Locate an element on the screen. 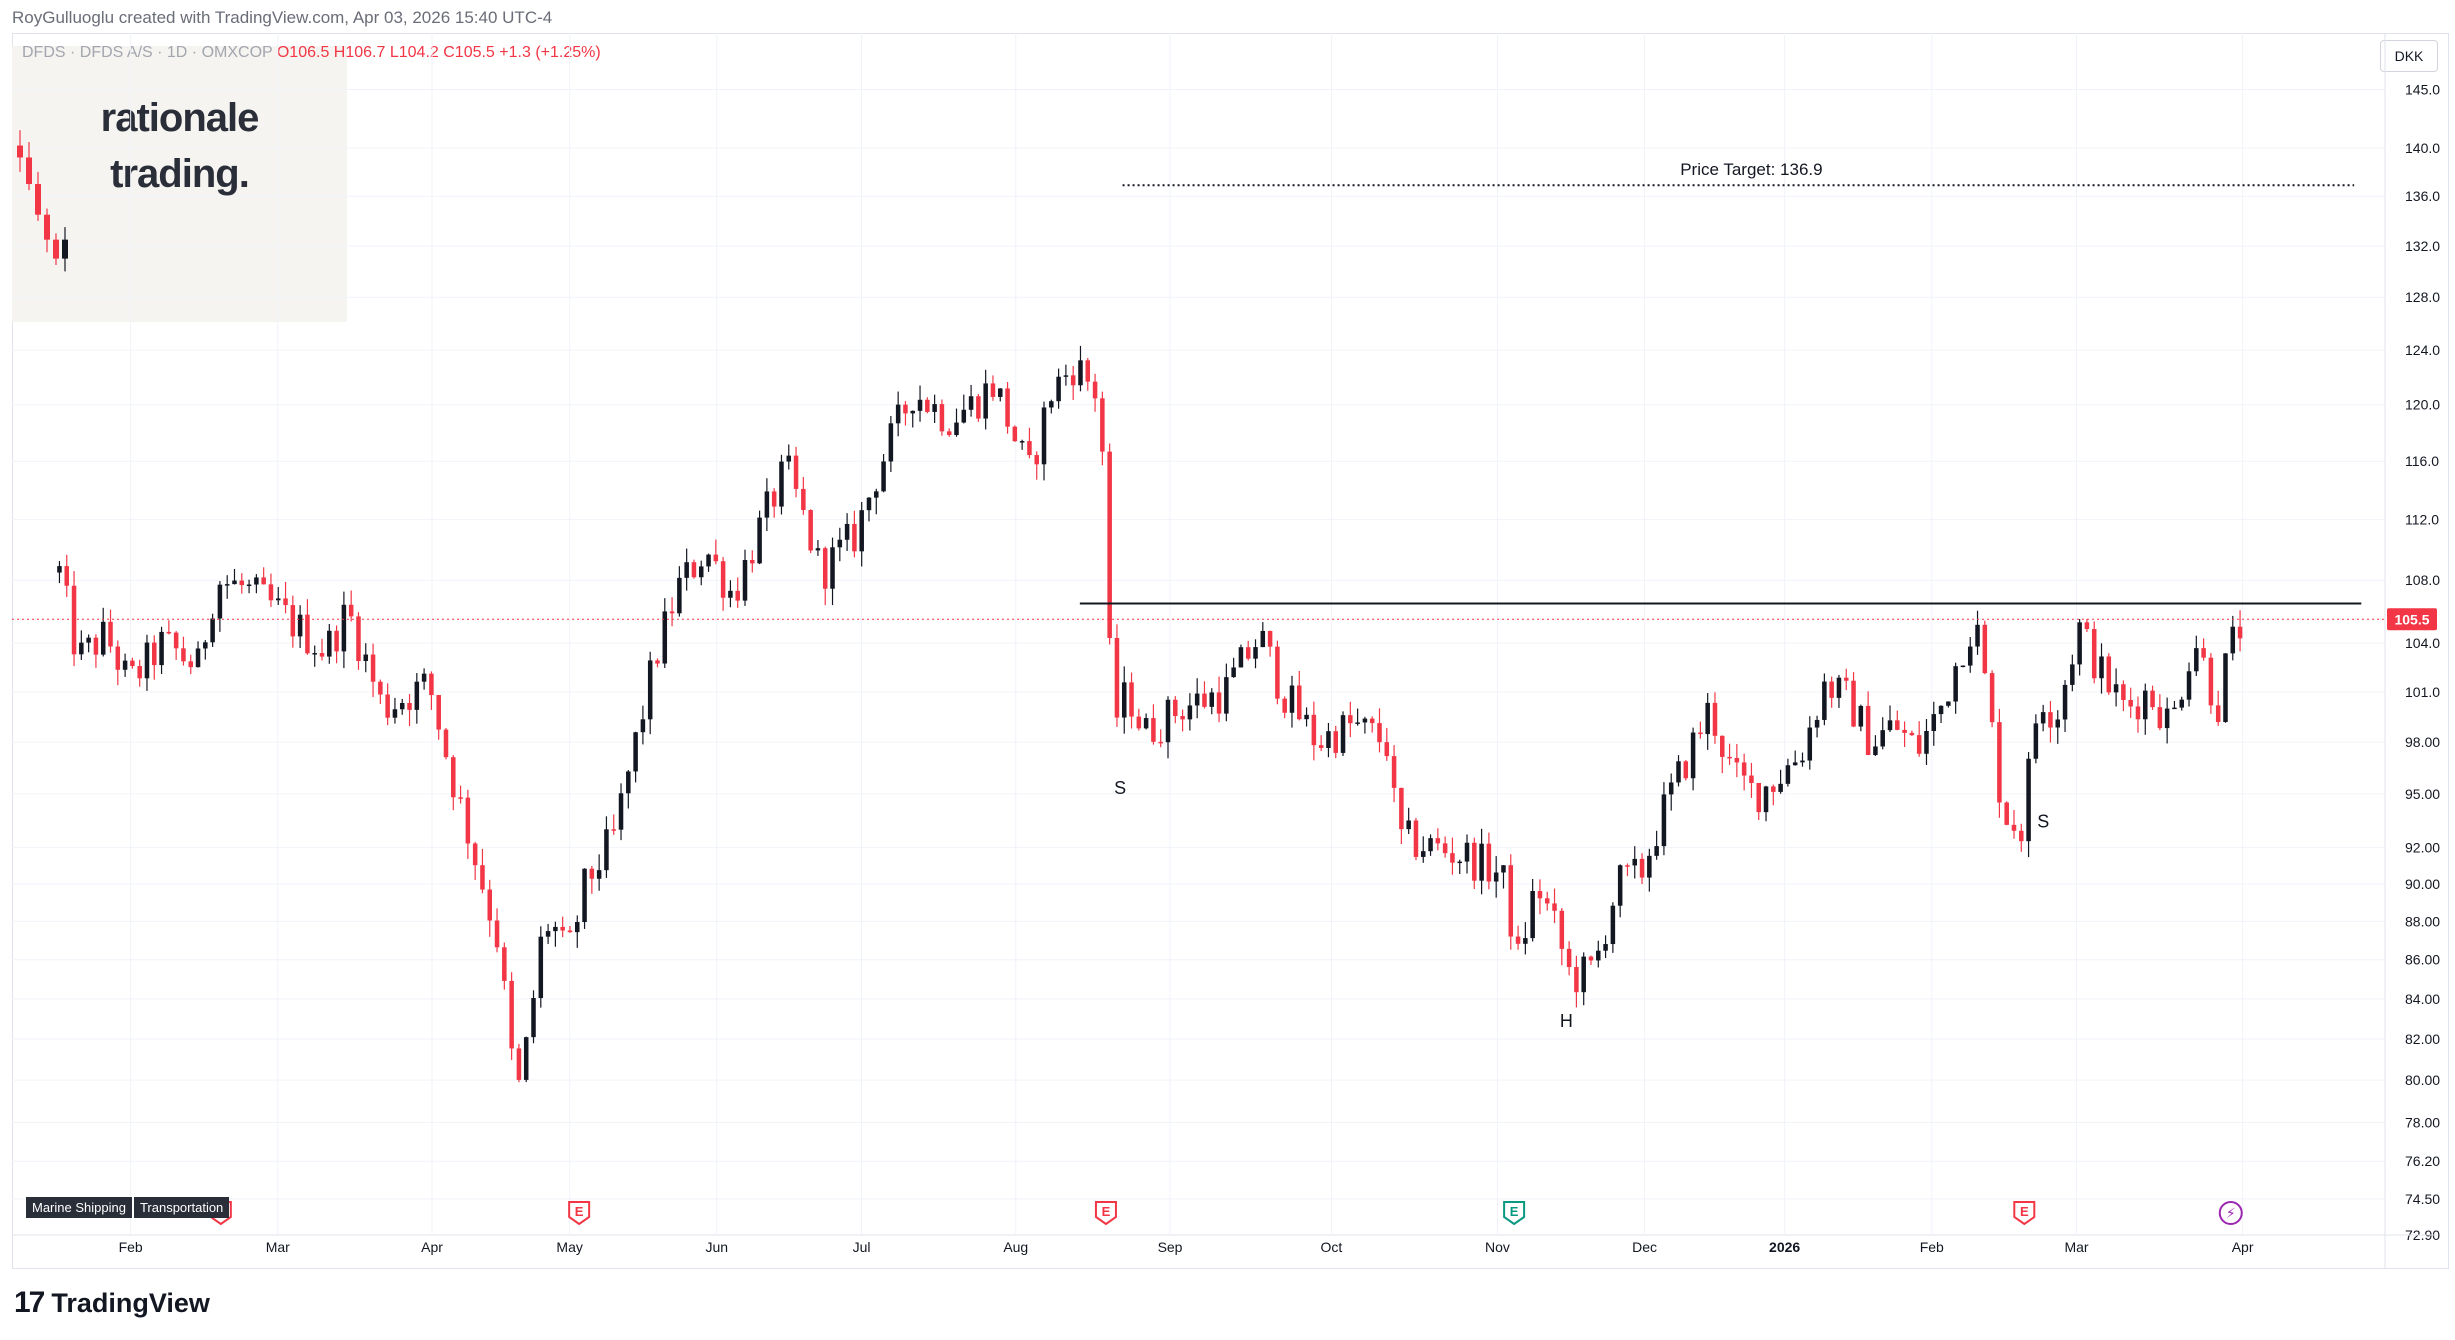 The image size is (2455, 1340). earnings-icon-glyph: E is located at coordinates (579, 1211).